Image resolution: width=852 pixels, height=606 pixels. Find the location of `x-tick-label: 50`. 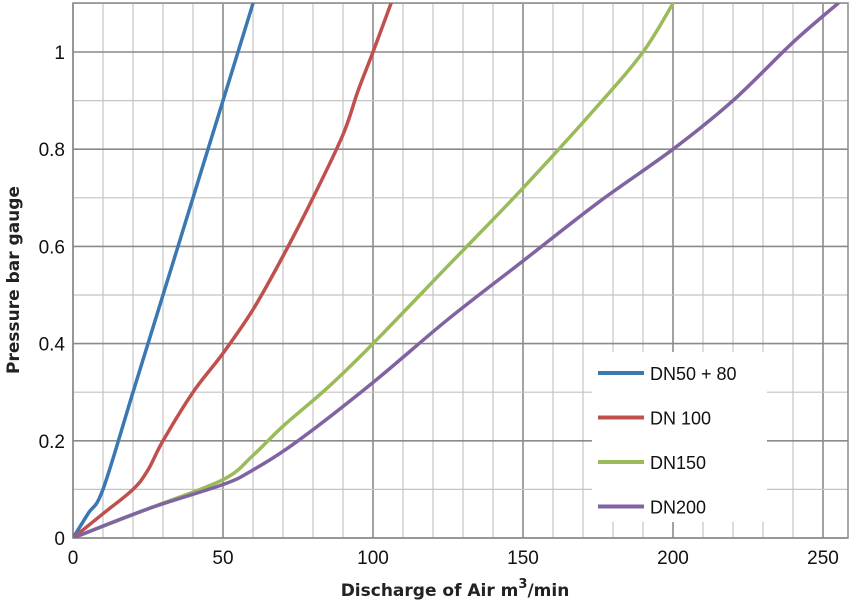

x-tick-label: 50 is located at coordinates (222, 558).